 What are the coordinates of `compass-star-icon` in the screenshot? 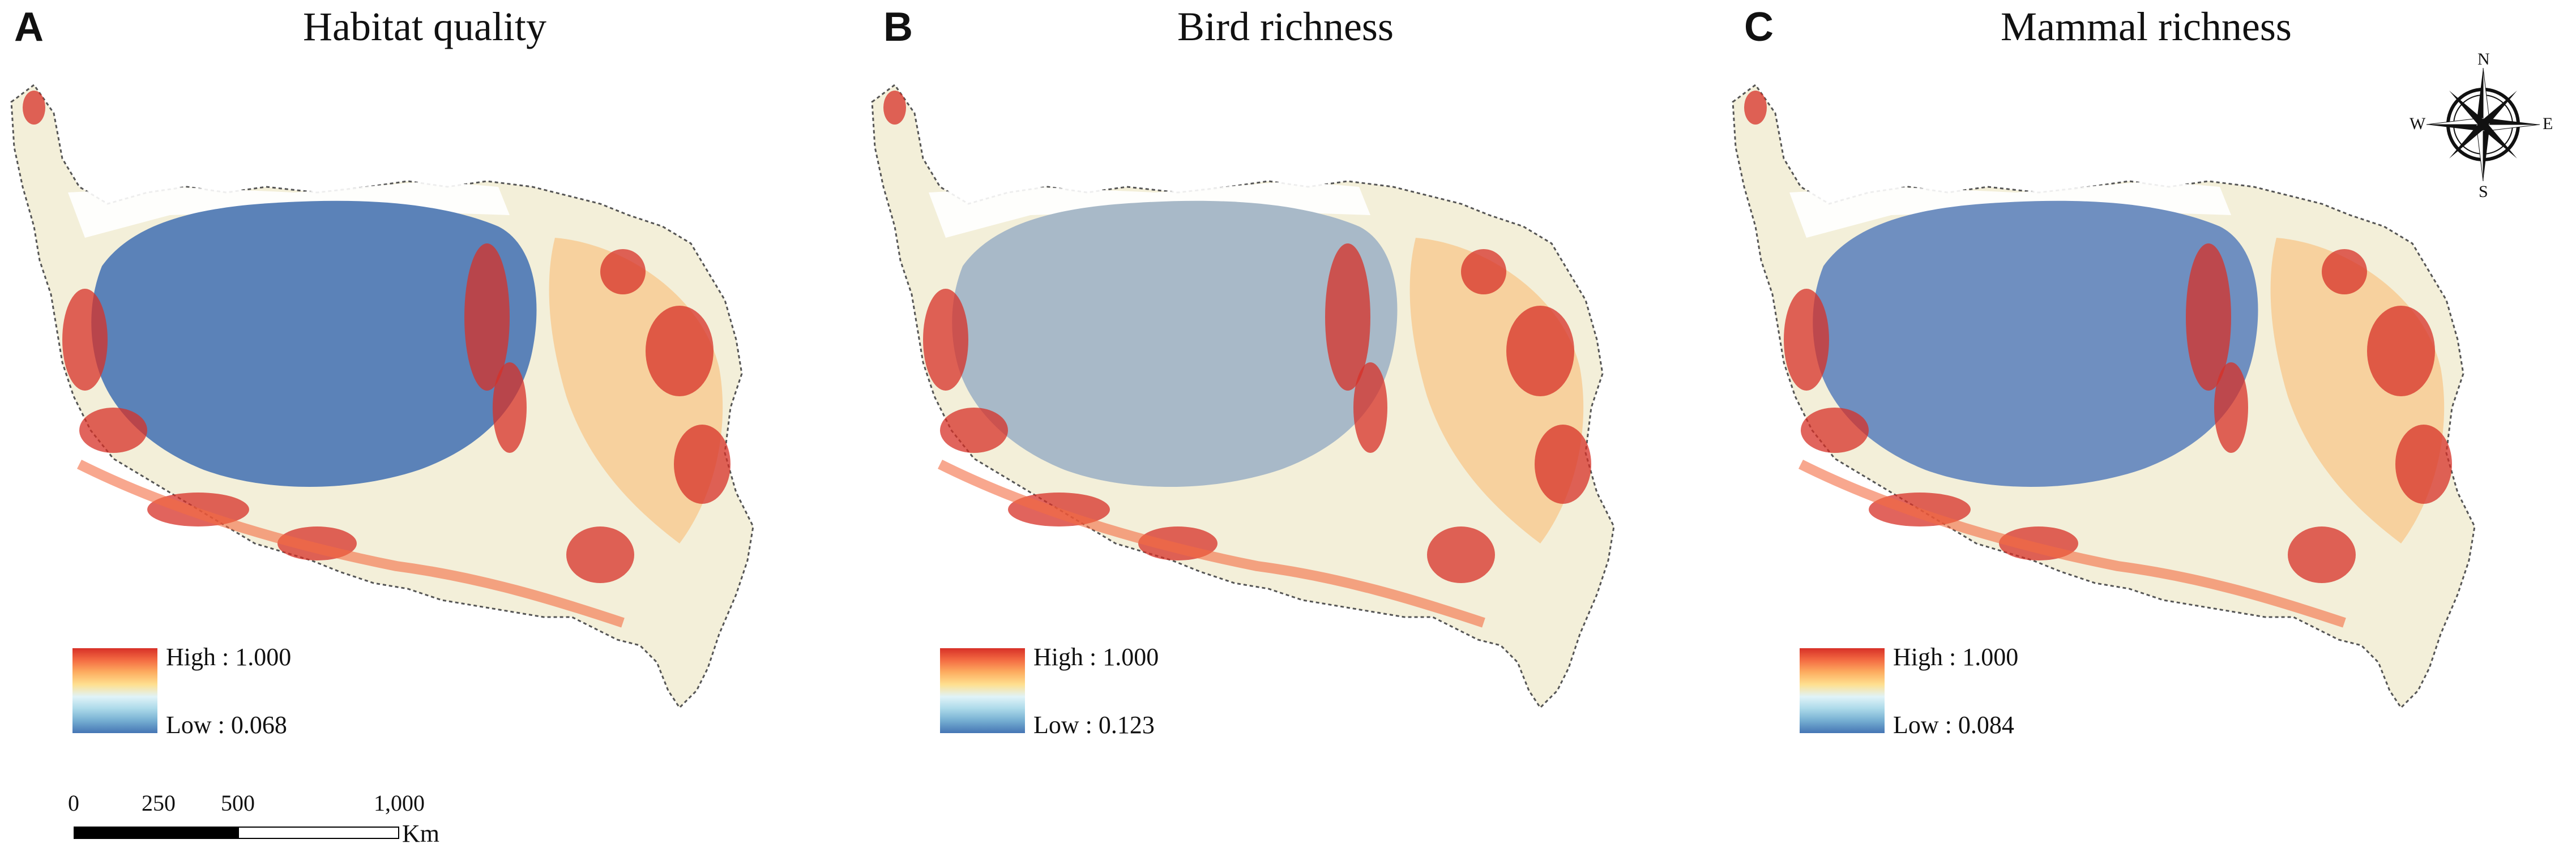 It's located at (2483, 124).